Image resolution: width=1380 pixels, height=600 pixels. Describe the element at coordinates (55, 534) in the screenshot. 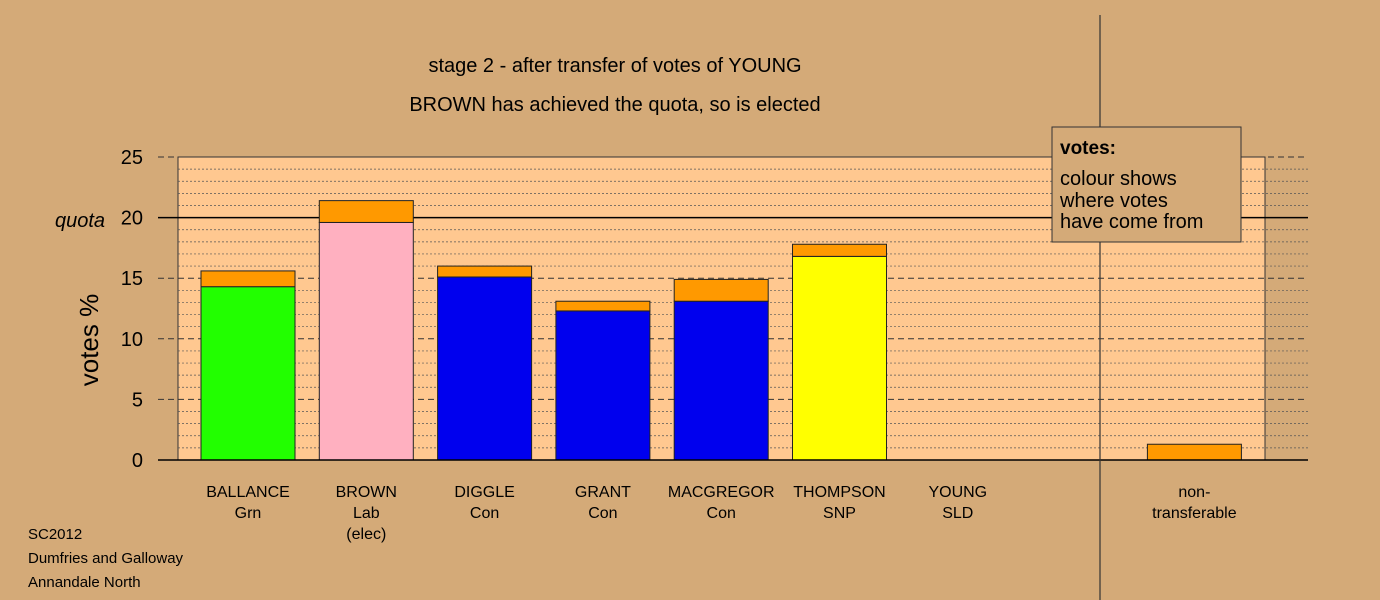

I see `footer-line-1: SC2012` at that location.